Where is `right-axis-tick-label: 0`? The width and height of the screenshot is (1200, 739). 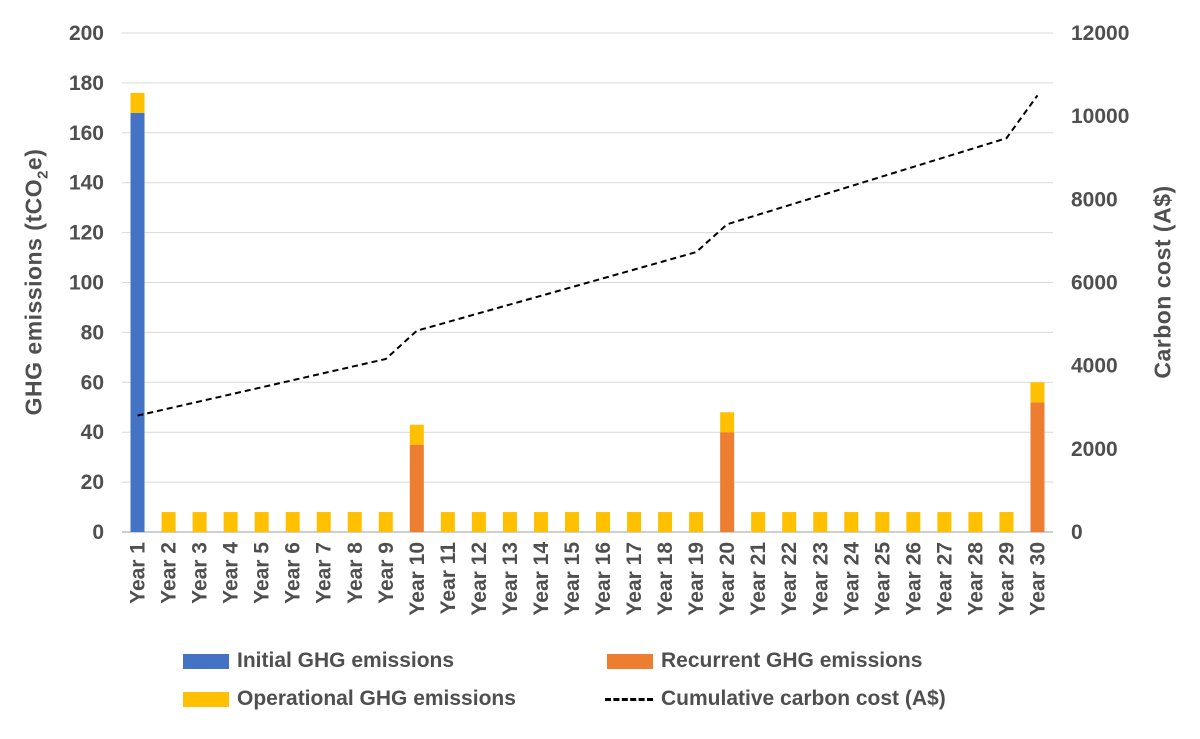 right-axis-tick-label: 0 is located at coordinates (1077, 532).